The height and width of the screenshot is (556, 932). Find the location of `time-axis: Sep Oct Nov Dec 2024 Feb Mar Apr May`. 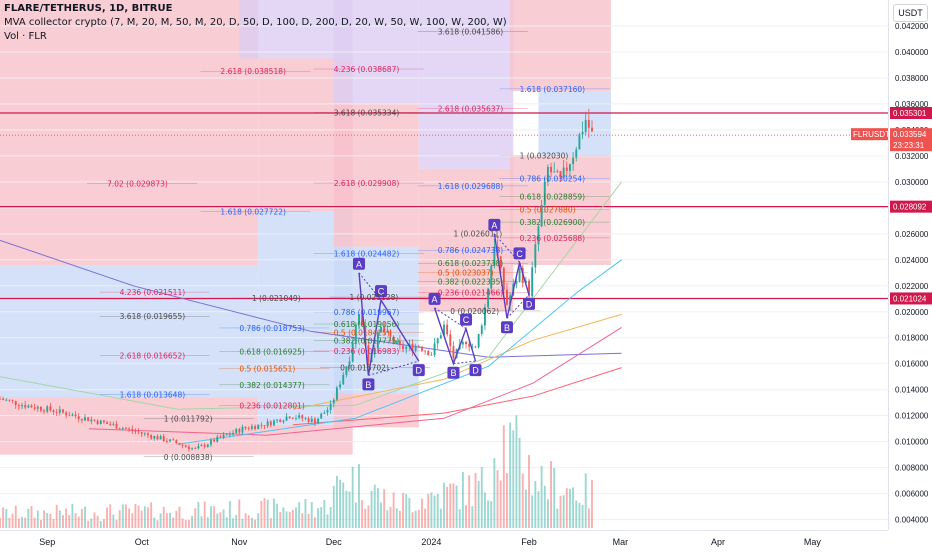

time-axis: Sep Oct Nov Dec 2024 Feb Mar Apr May is located at coordinates (444, 540).